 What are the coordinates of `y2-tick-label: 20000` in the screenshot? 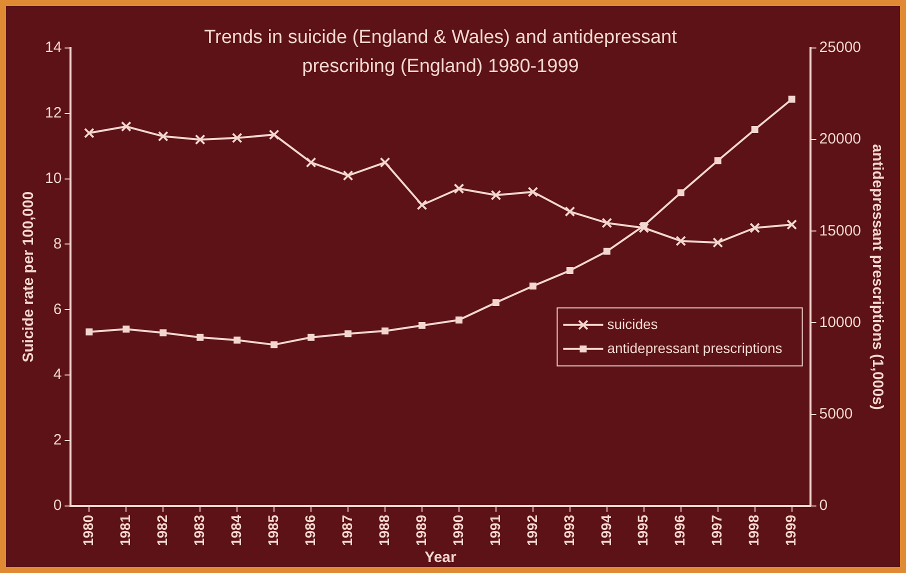 It's located at (840, 139).